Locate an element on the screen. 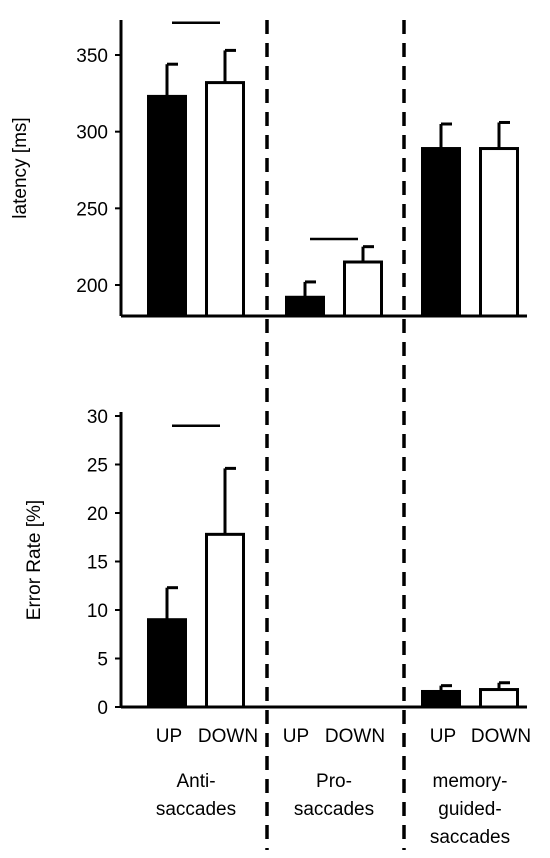 The width and height of the screenshot is (550, 858). condition-label-anti-down: DOWN is located at coordinates (228, 736).